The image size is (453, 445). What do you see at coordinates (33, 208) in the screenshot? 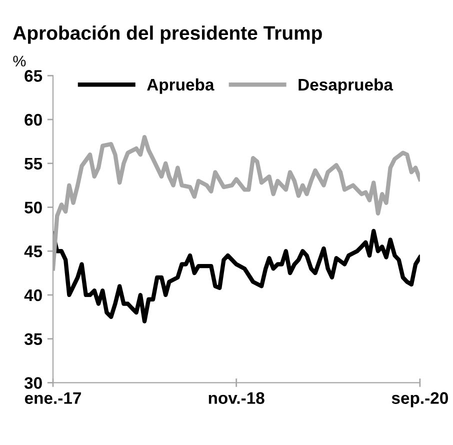
I see `y-tick-label: 50` at bounding box center [33, 208].